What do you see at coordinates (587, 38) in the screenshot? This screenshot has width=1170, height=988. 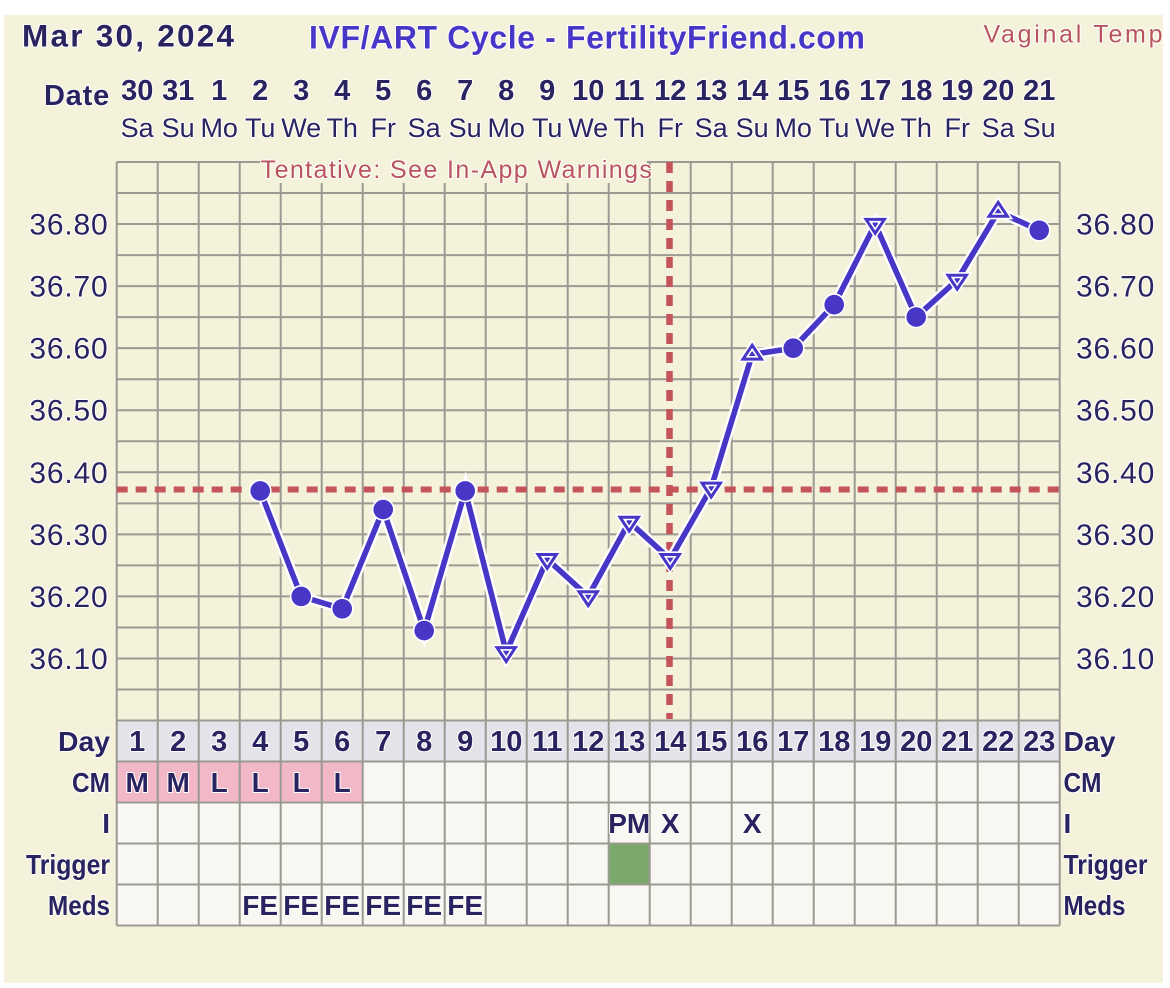 I see `svg-text:IVF/ART Cycle - FertilityFrien: IVF/ART Cycle - FertilityFriend.com` at bounding box center [587, 38].